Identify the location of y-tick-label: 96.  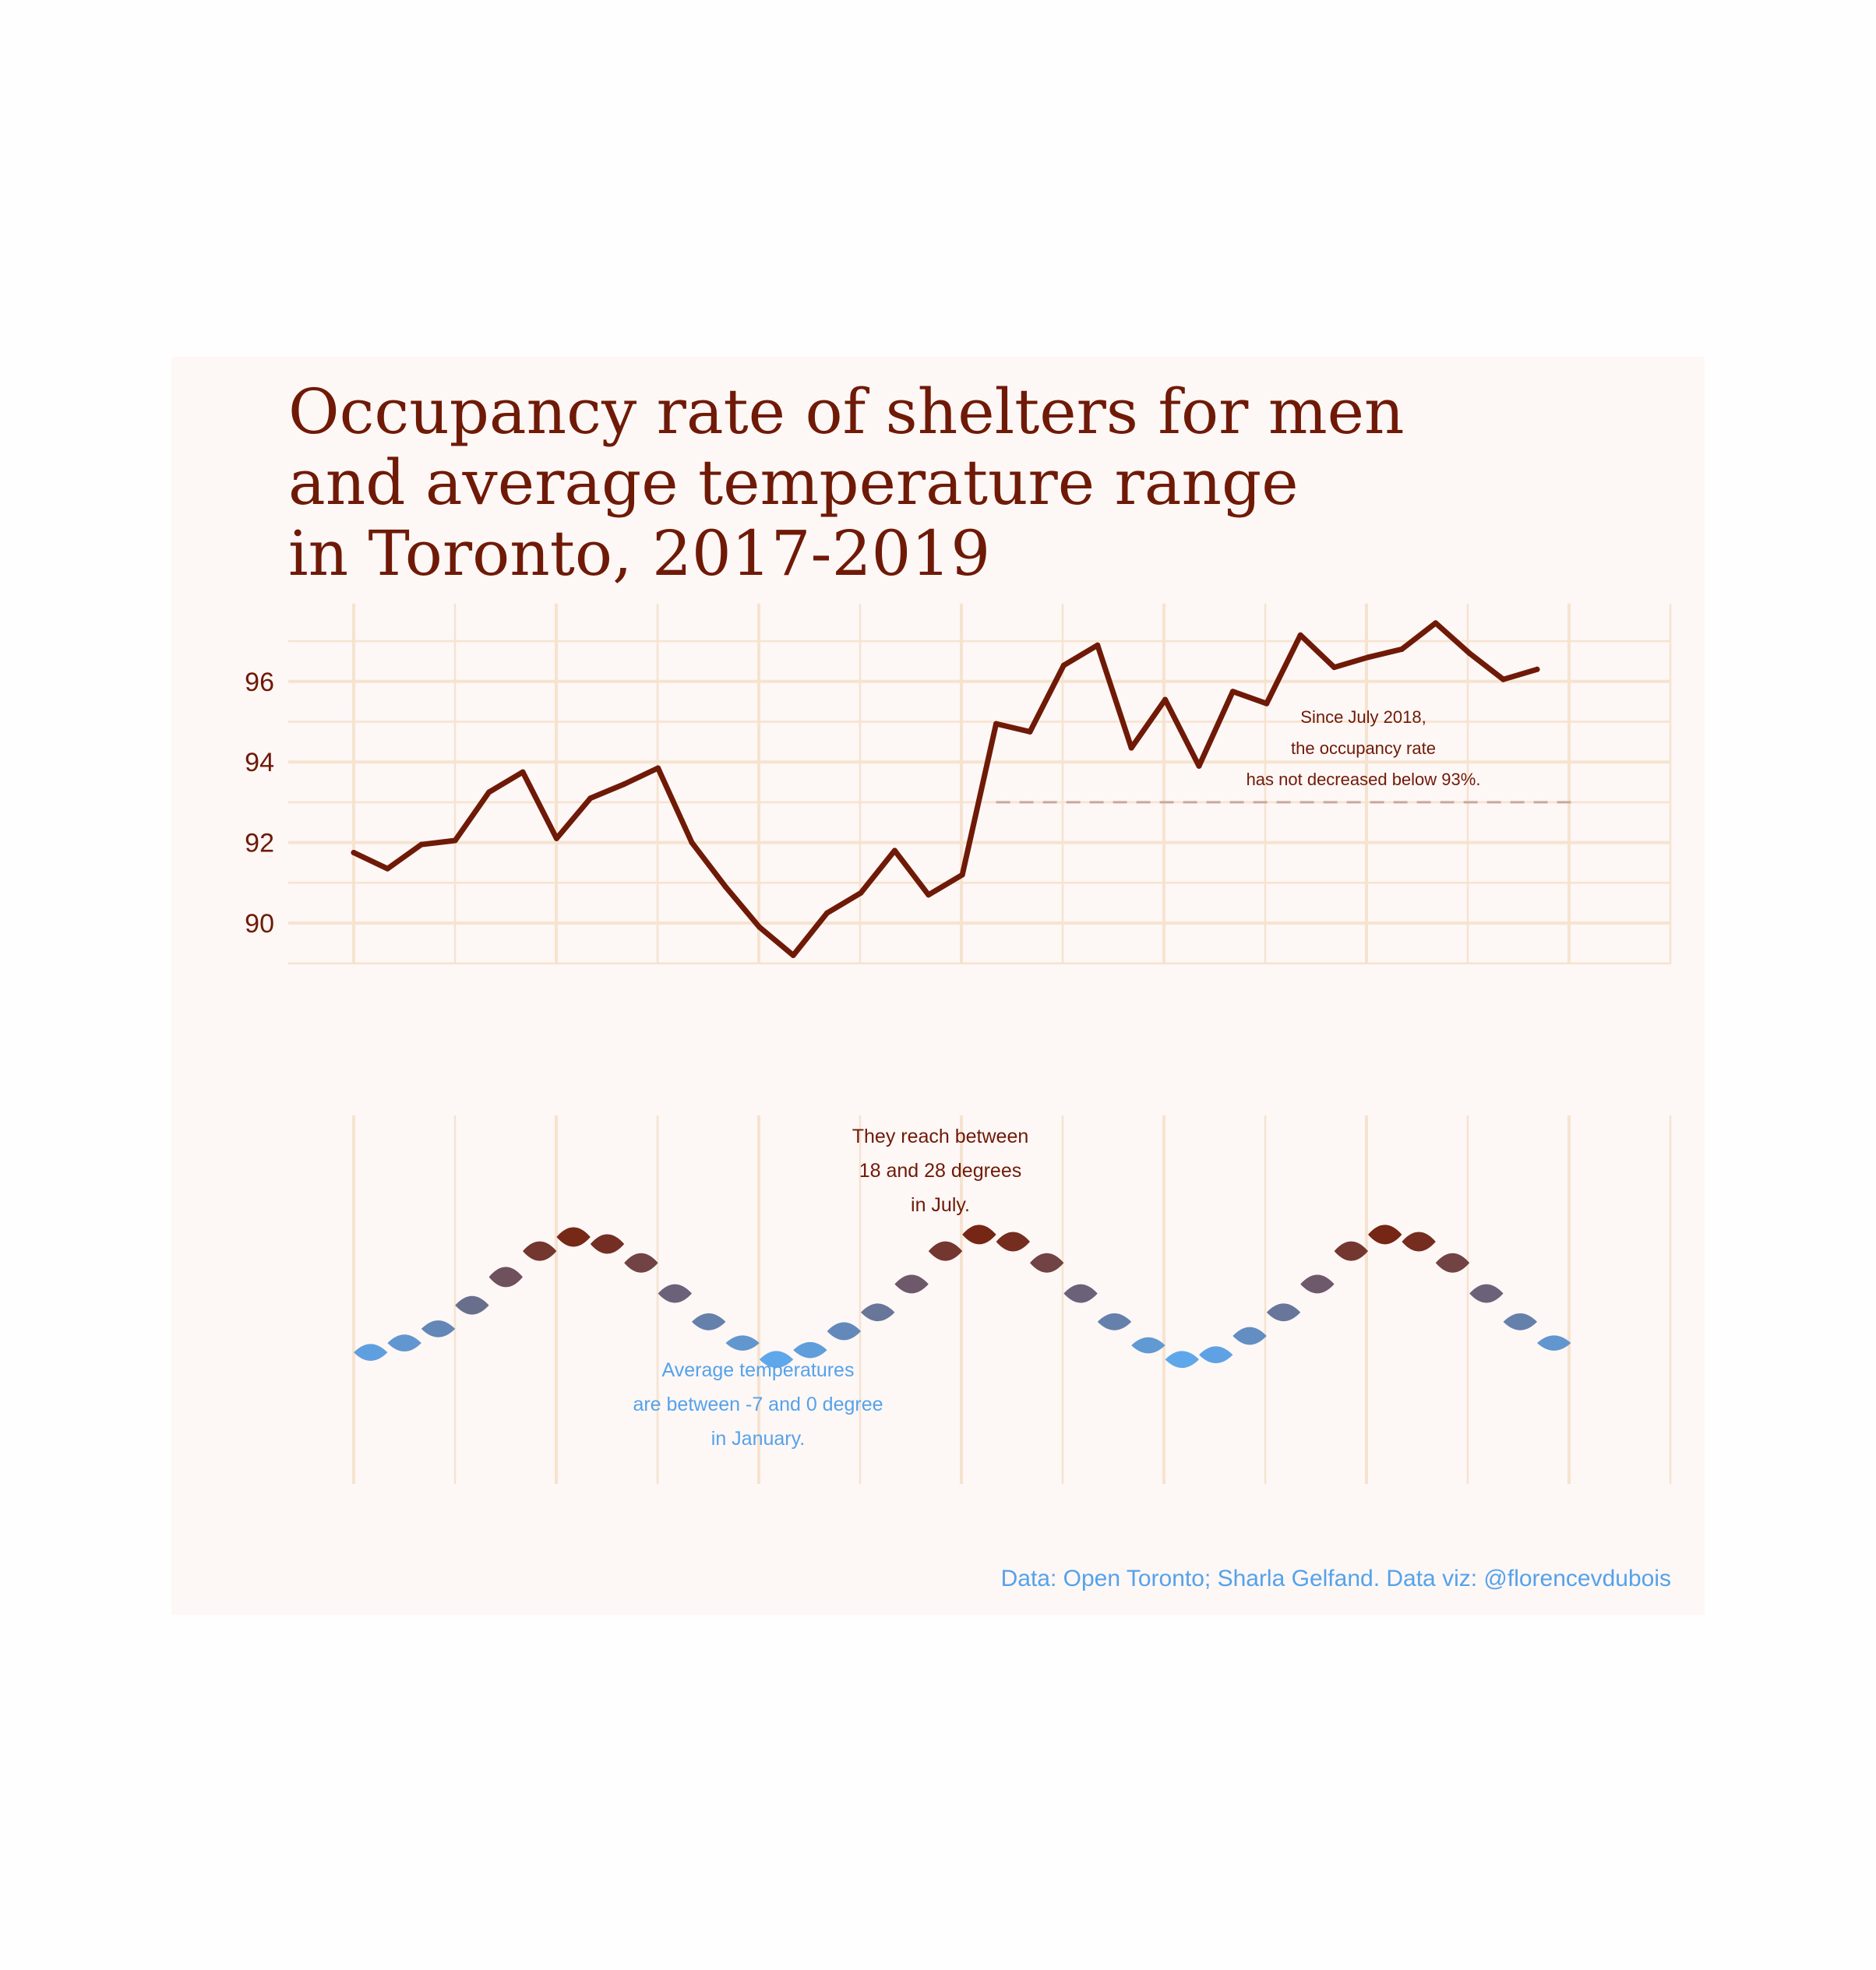
(259, 682).